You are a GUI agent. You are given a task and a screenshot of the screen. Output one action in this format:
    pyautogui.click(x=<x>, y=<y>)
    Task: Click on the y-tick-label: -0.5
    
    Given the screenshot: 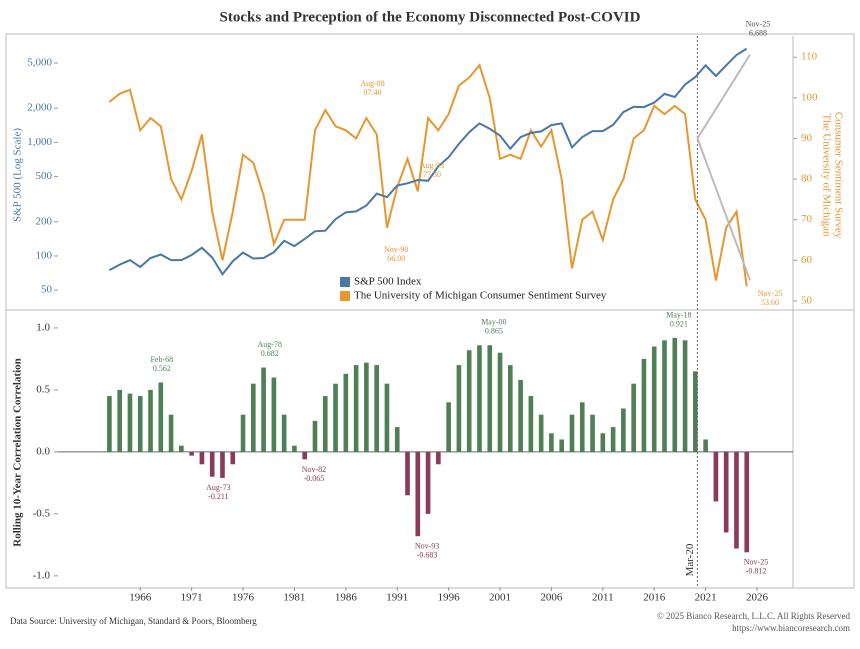 What is the action you would take?
    pyautogui.click(x=42, y=513)
    